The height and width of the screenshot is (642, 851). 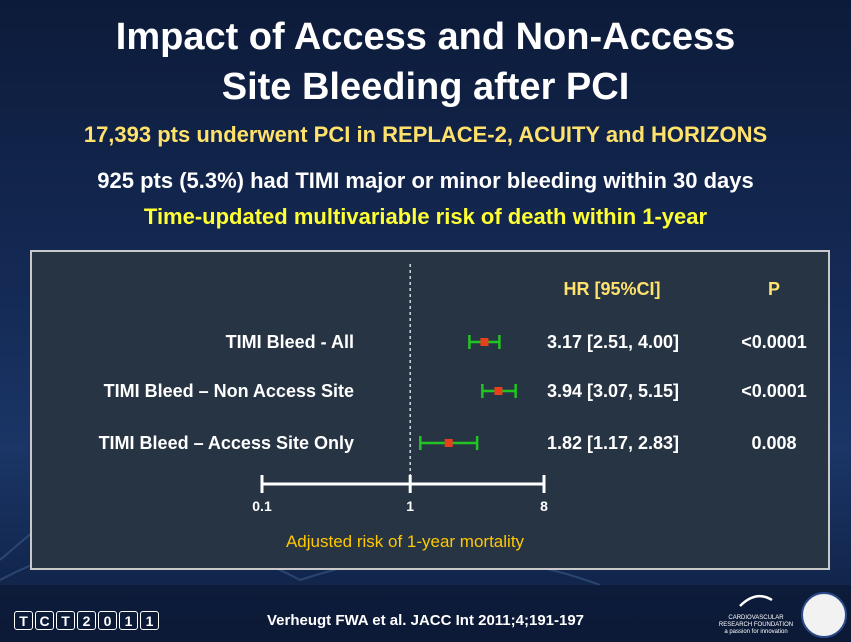 What do you see at coordinates (290, 342) in the screenshot?
I see `row-label: TIMI Bleed - All` at bounding box center [290, 342].